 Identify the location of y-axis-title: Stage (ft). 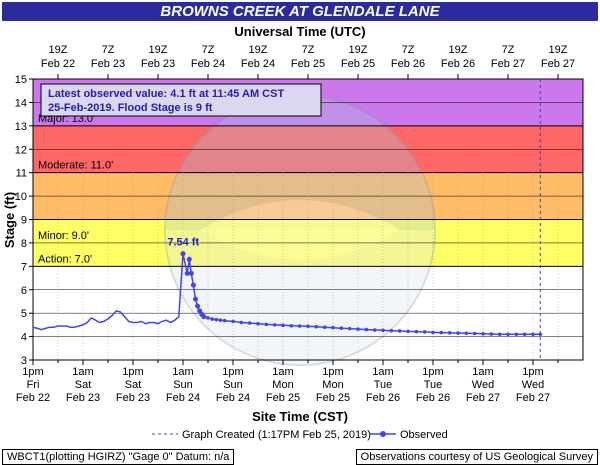
(9, 220).